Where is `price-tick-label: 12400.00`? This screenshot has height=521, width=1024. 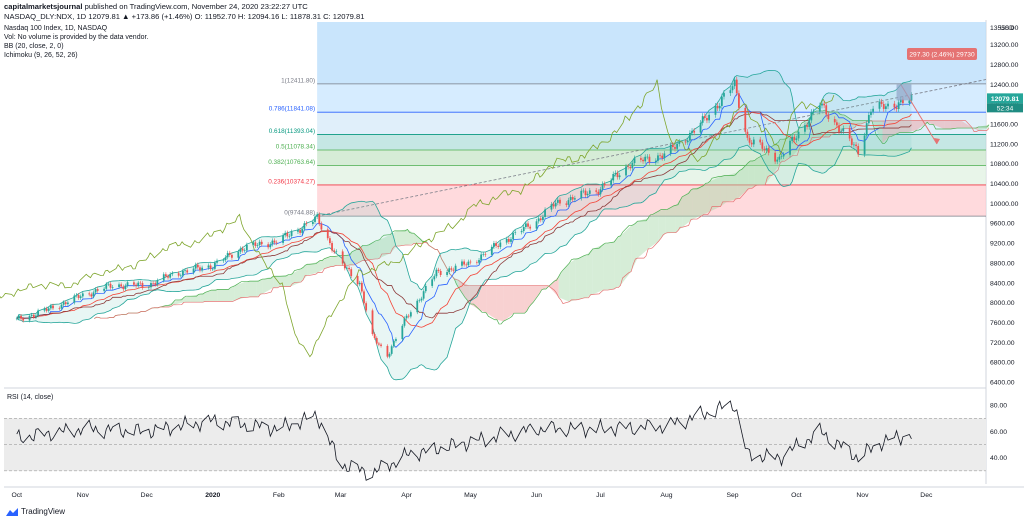
price-tick-label: 12400.00 is located at coordinates (1004, 85).